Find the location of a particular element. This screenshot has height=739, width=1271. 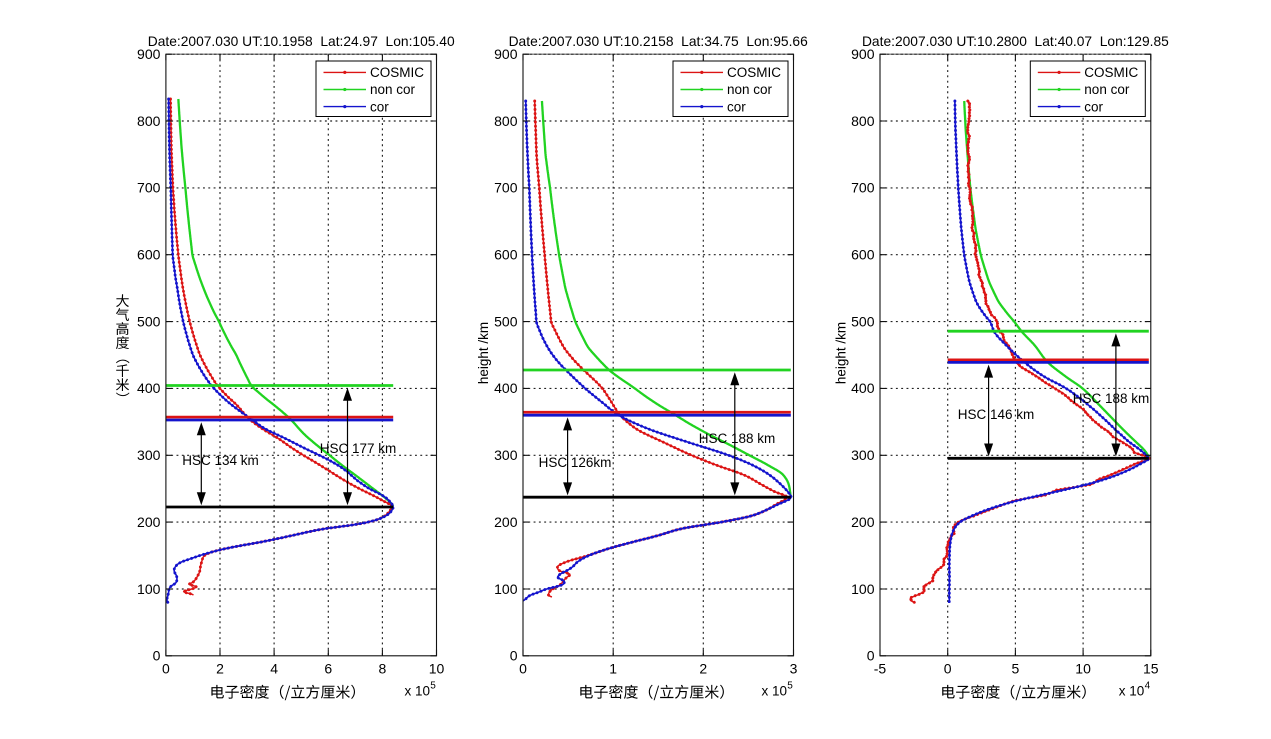

svg-text: HSC 177 km is located at coordinates (358, 448).